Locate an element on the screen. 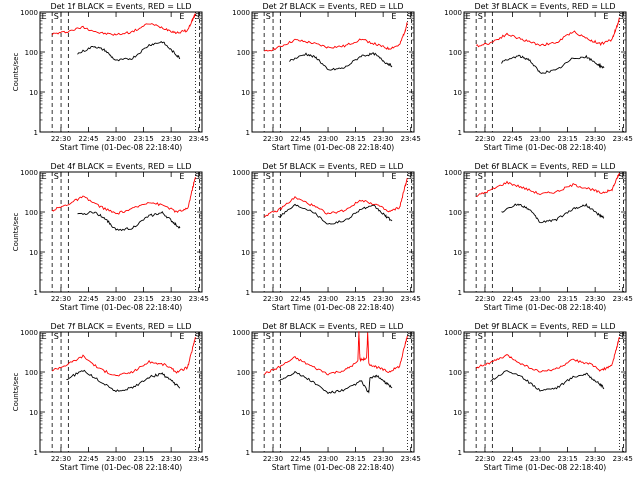 Image resolution: width=640 pixels, height=480 pixels. plot-title: Det 1f BLACK = Events, RED = LLD is located at coordinates (120, 6).